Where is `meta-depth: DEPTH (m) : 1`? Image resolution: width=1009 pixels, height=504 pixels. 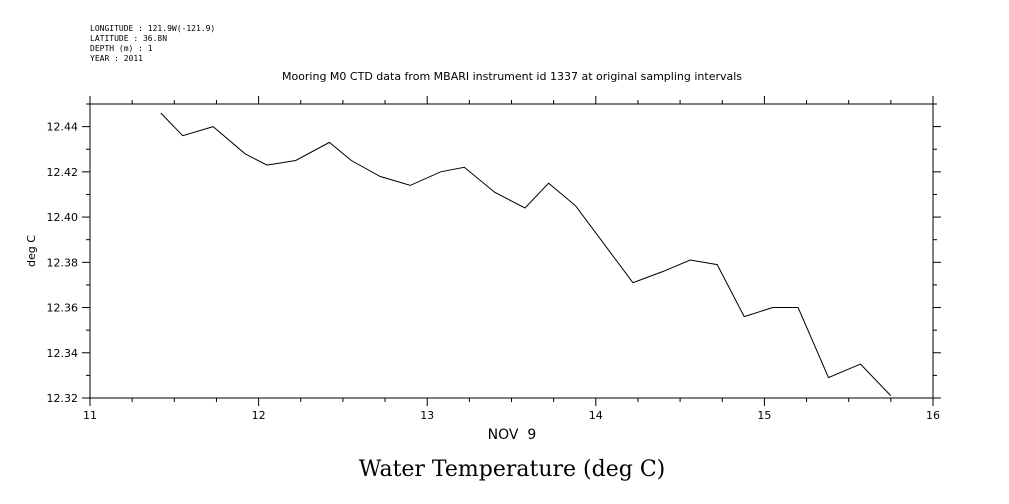 meta-depth: DEPTH (m) : 1 is located at coordinates (121, 48).